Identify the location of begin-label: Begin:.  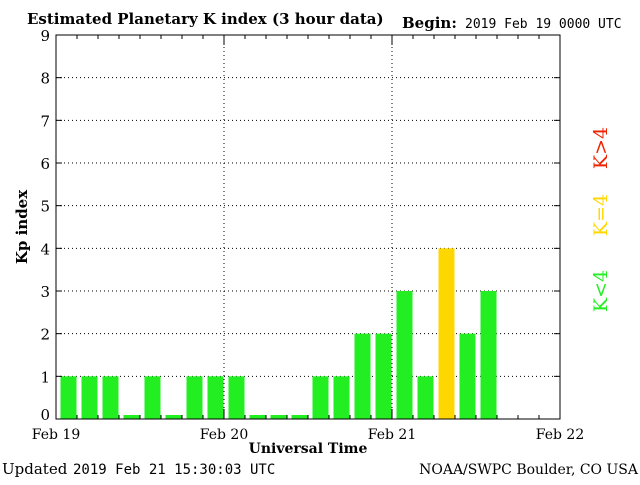
(429, 23).